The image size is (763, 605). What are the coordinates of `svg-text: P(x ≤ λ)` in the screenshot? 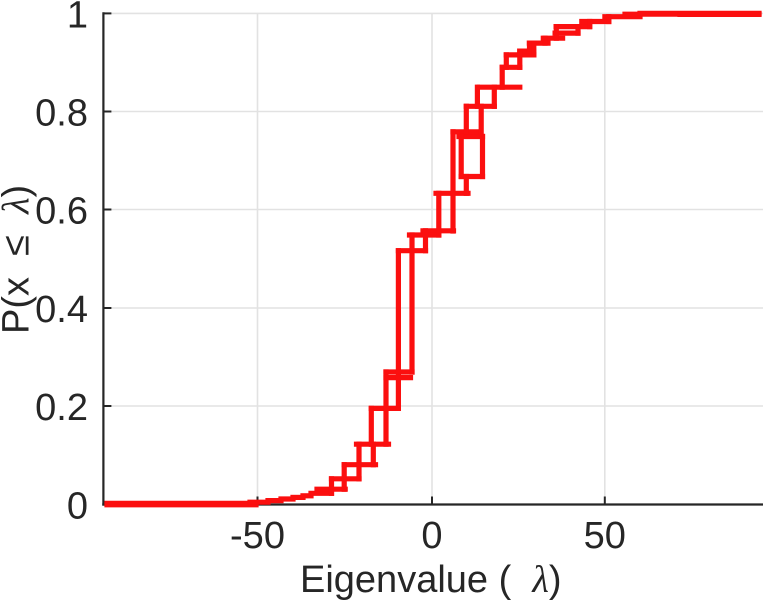 It's located at (19, 259).